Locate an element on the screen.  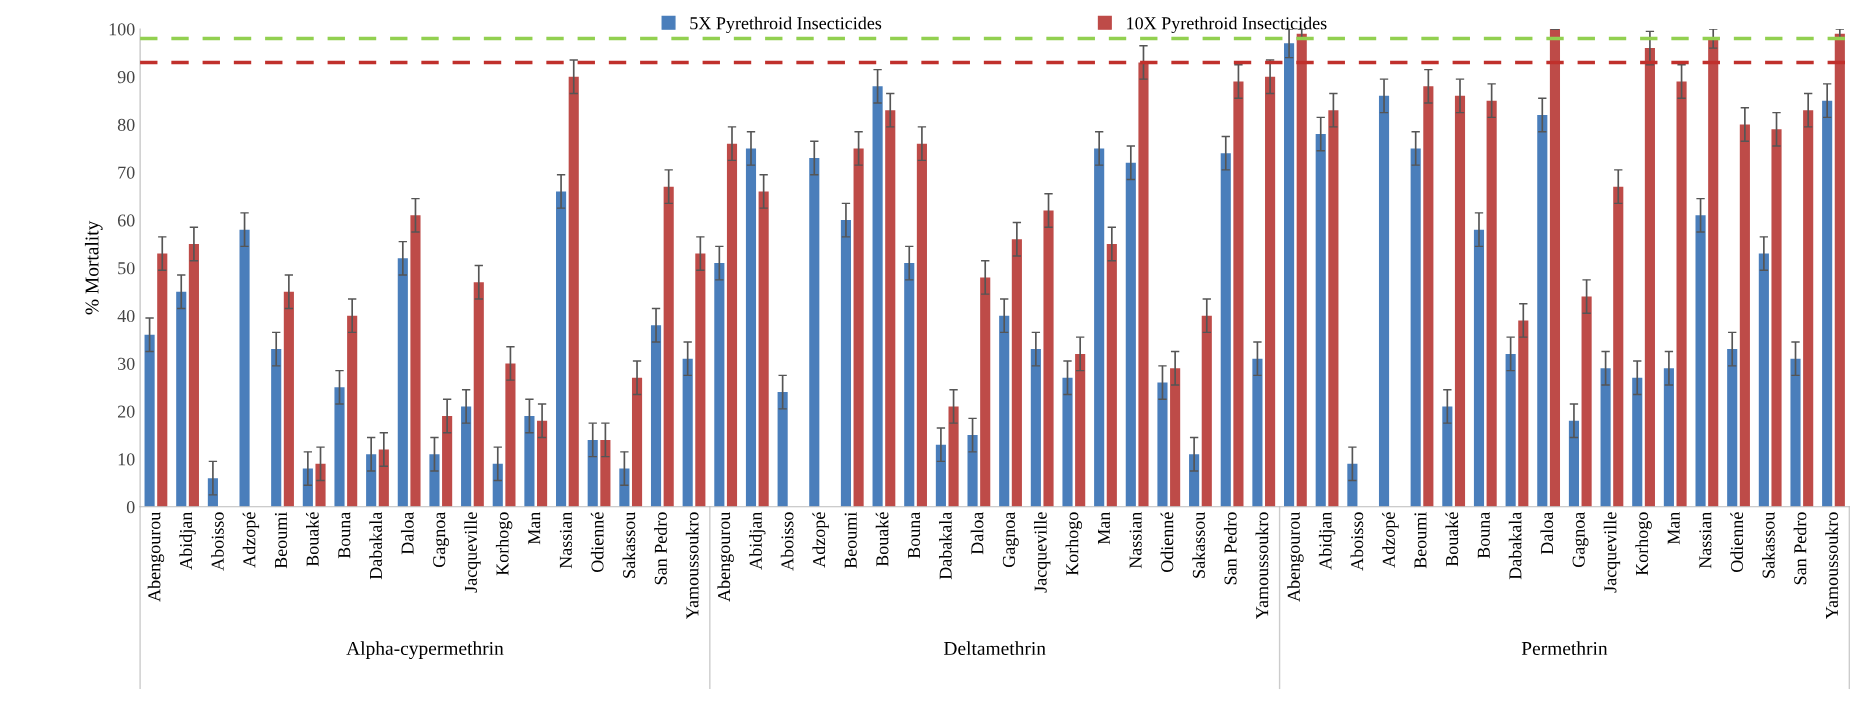
y-tick-label: 80 is located at coordinates (126, 124).